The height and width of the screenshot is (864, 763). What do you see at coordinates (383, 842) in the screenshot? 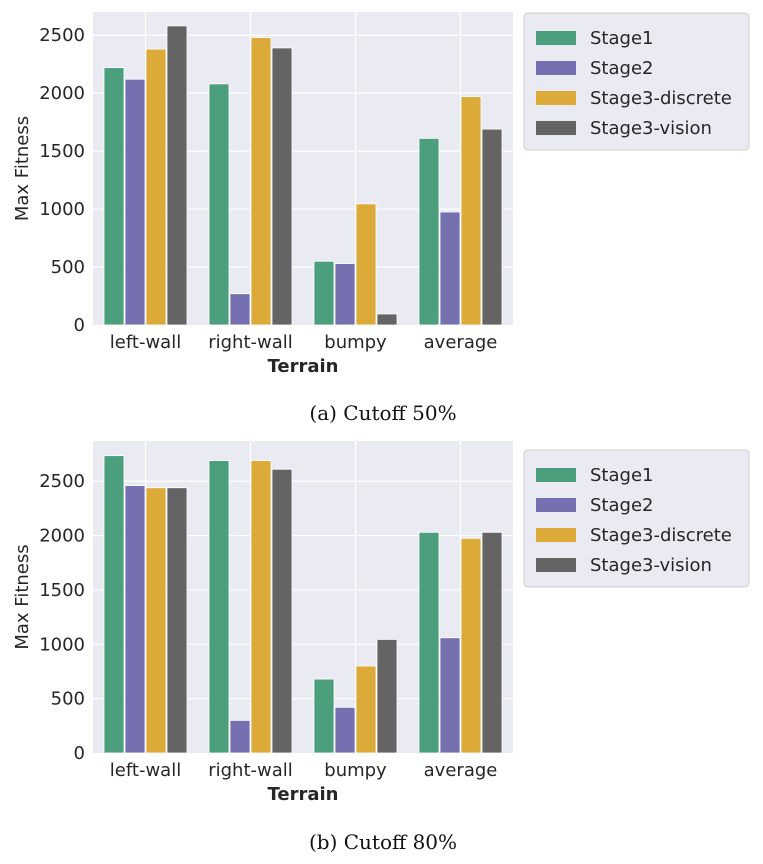
I see `figure-caption: (b) Cutoff 80%` at bounding box center [383, 842].